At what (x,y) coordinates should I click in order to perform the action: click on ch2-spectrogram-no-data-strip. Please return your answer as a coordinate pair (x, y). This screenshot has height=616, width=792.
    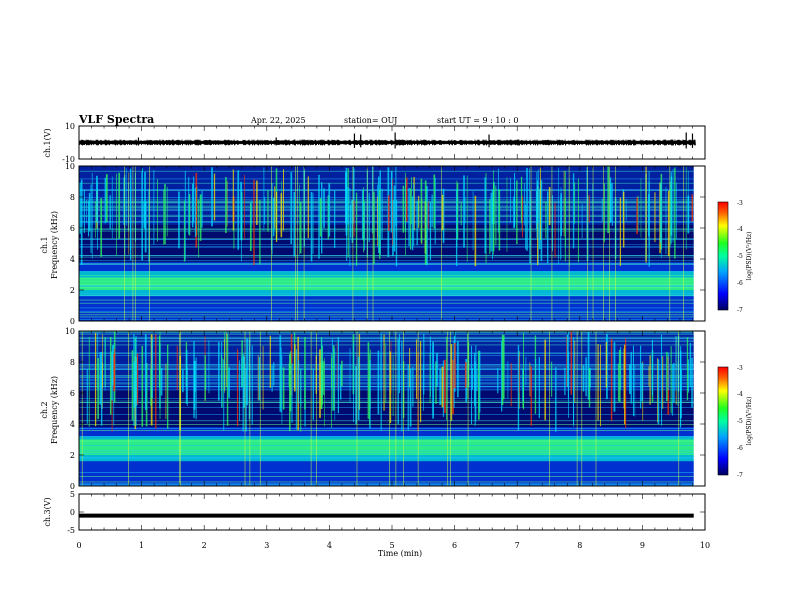
    Looking at the image, I should click on (699, 408).